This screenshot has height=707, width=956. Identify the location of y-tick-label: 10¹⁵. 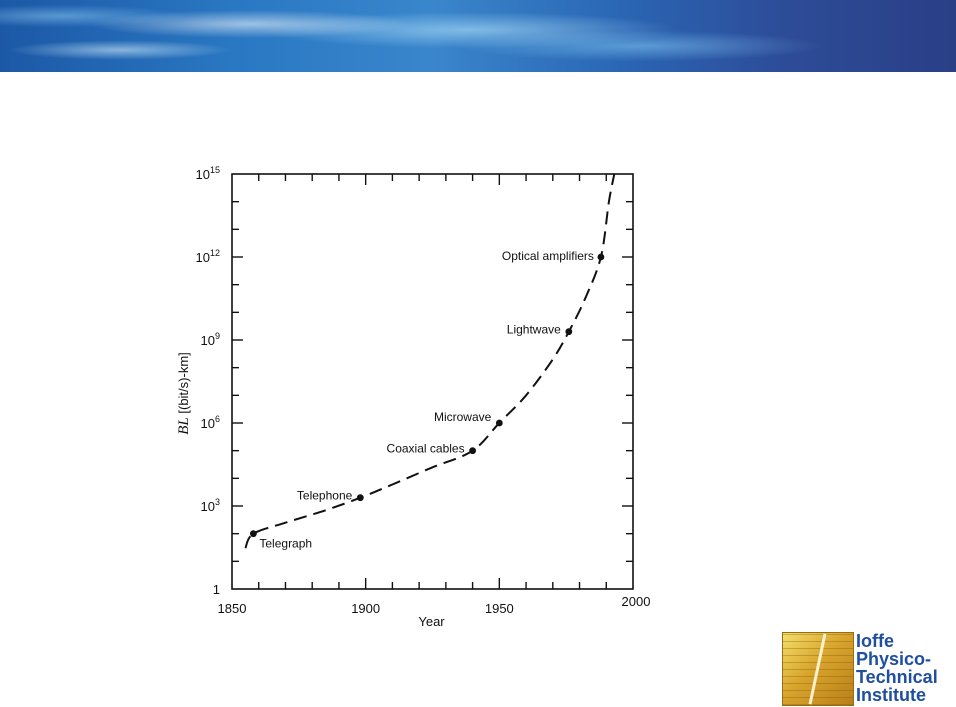
(208, 173).